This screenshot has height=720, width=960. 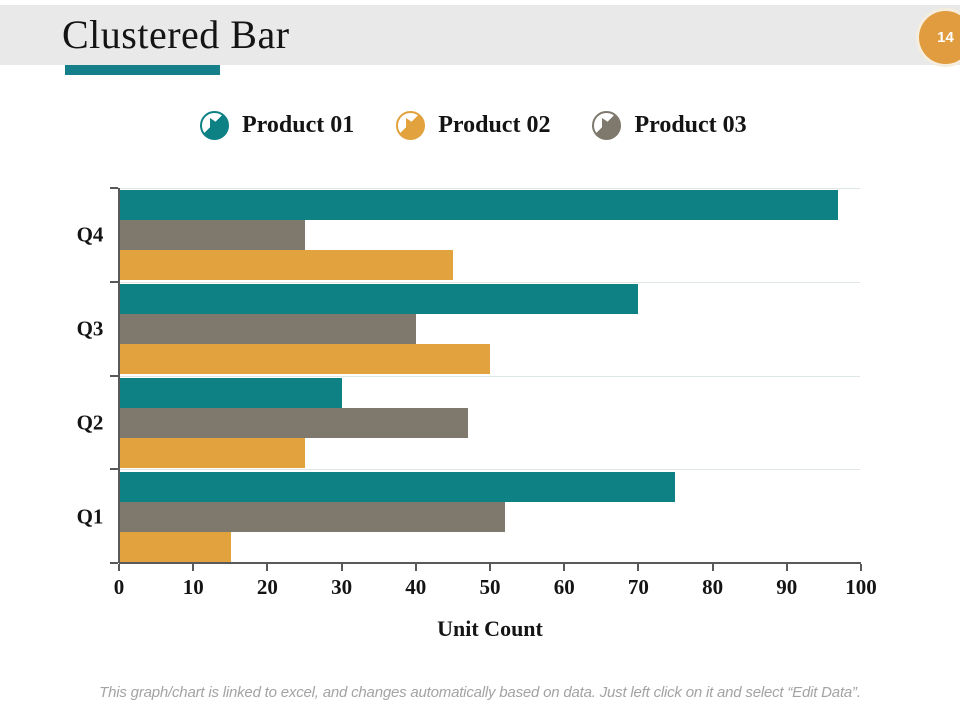 What do you see at coordinates (479, 205) in the screenshot?
I see `bar-product-01-q4` at bounding box center [479, 205].